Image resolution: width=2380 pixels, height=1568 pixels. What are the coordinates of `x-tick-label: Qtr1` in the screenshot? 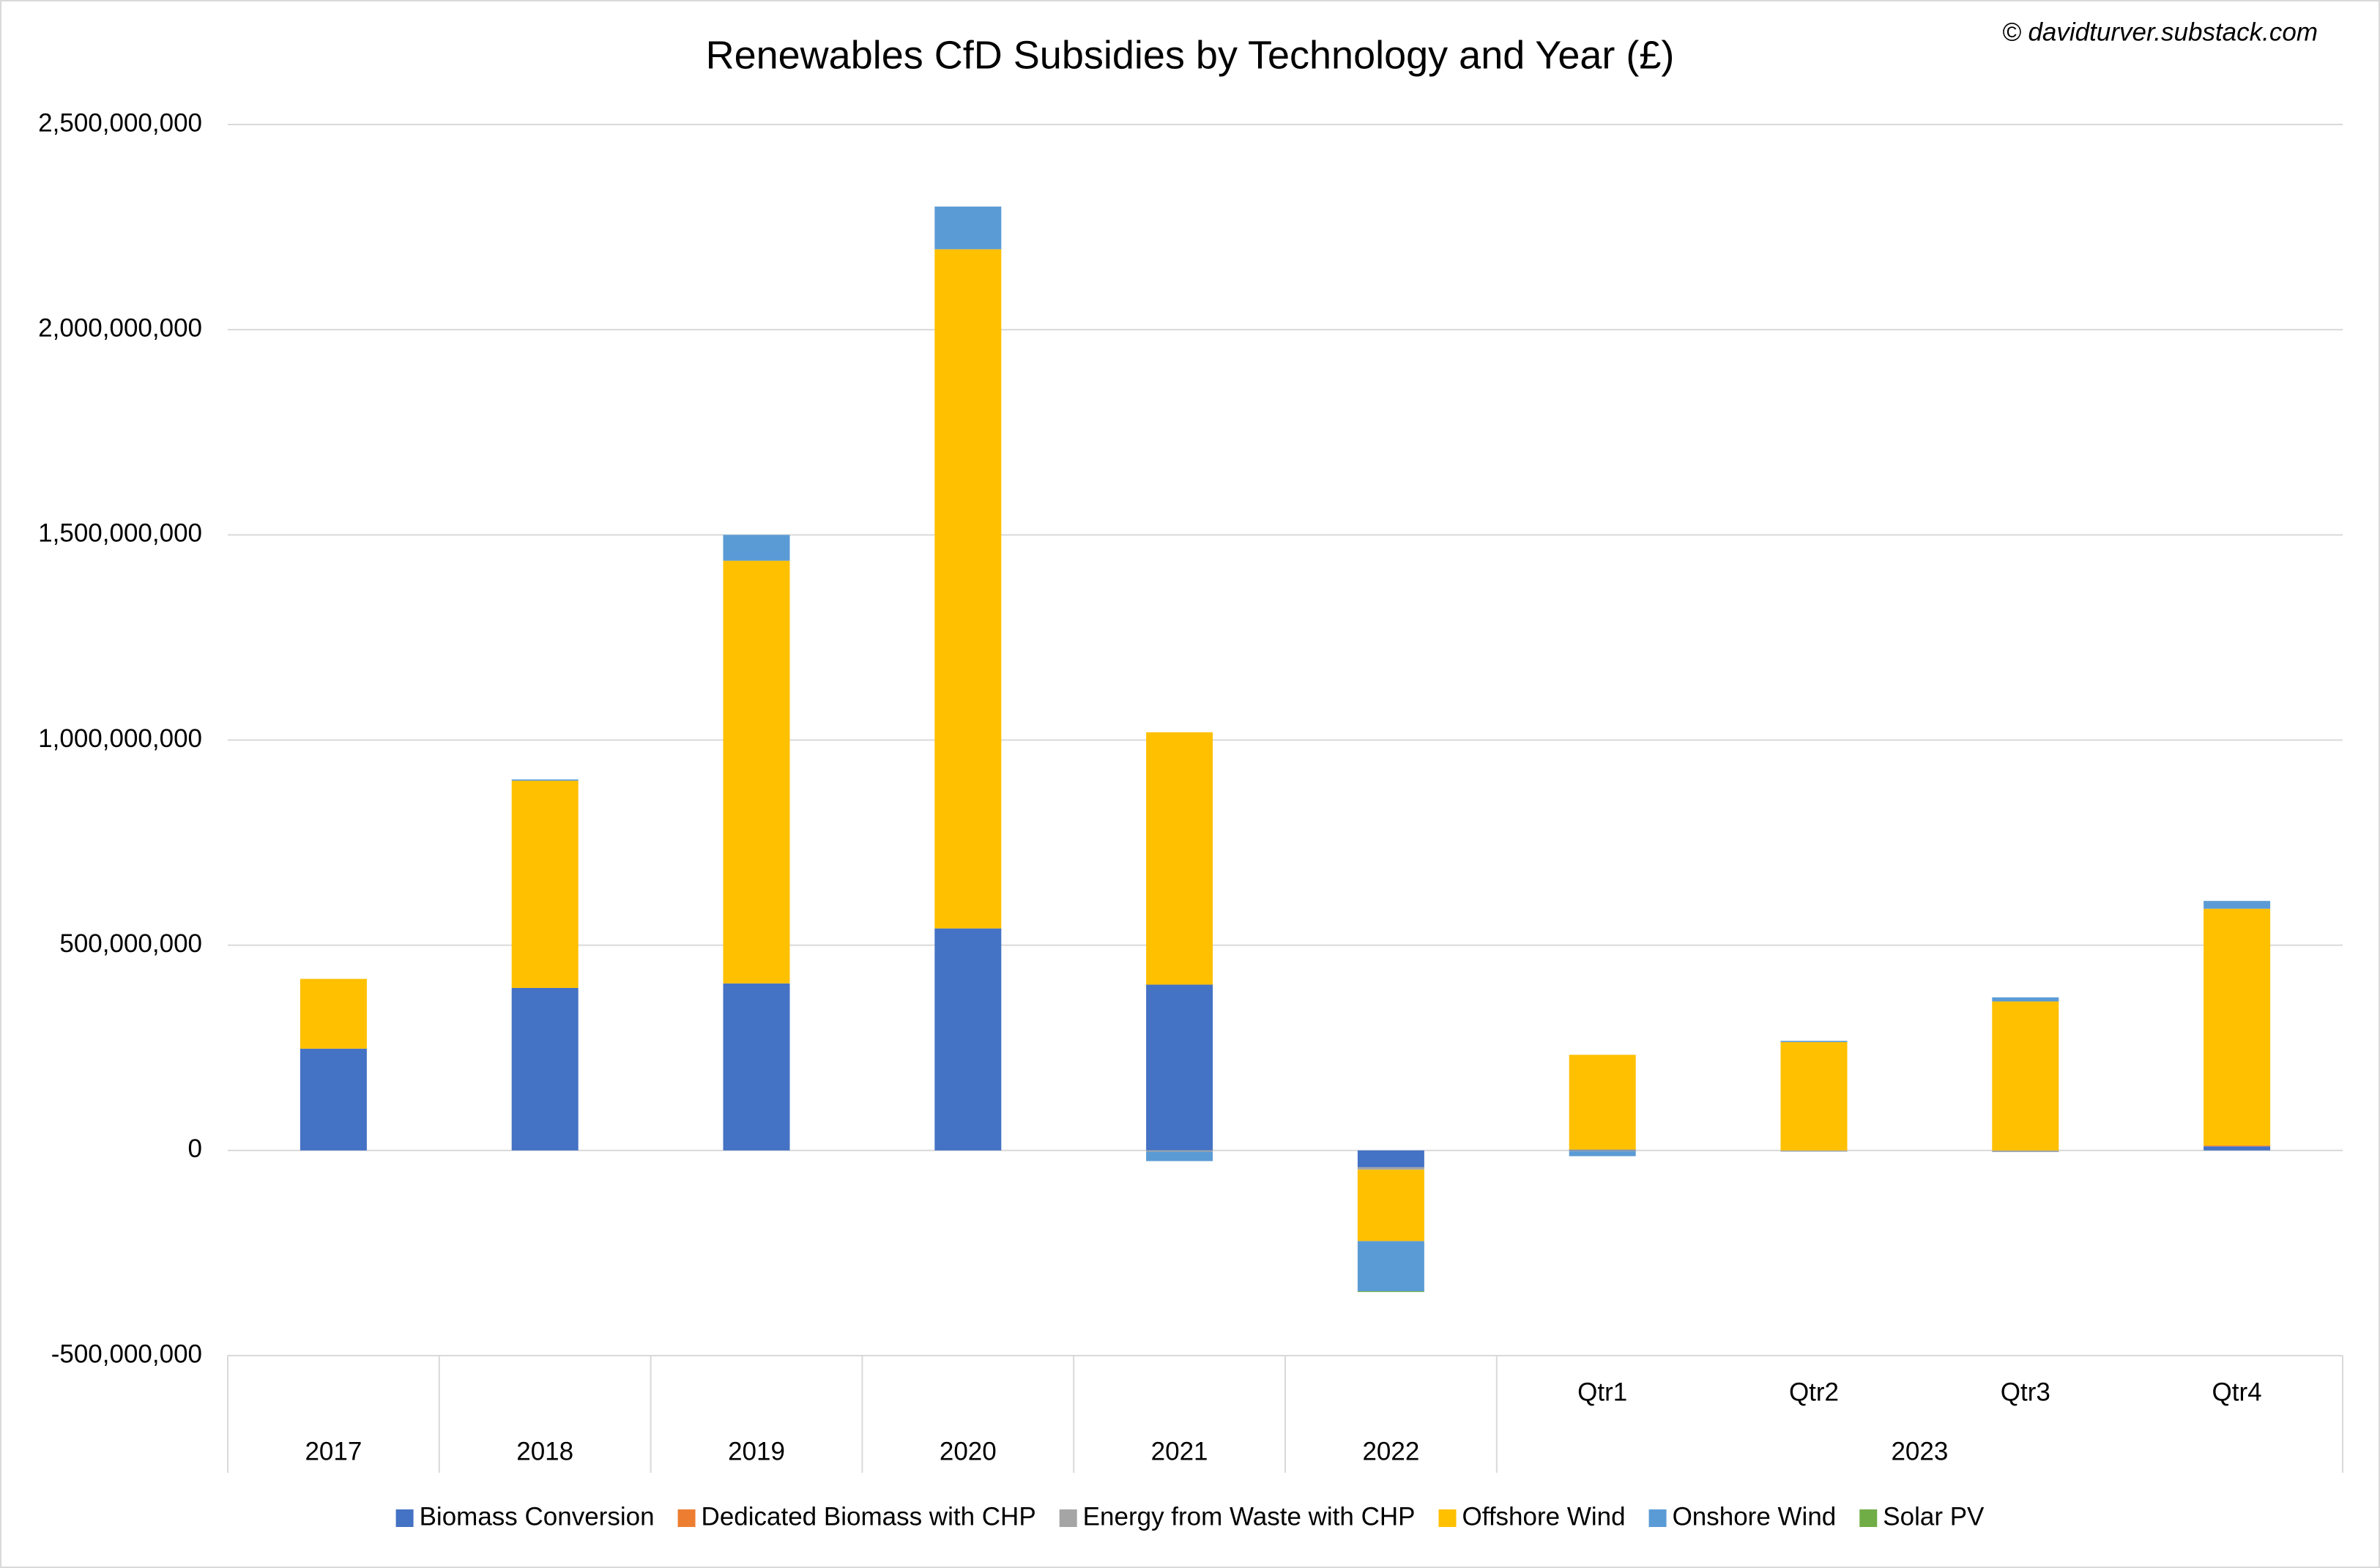 It's located at (1602, 1392).